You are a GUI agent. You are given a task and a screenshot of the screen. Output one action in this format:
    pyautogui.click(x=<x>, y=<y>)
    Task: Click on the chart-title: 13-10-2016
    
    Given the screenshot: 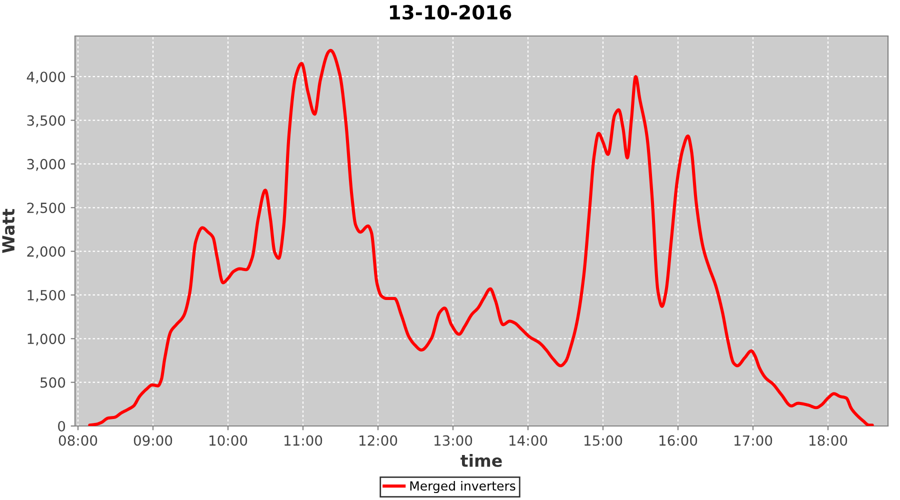 What is the action you would take?
    pyautogui.click(x=451, y=12)
    